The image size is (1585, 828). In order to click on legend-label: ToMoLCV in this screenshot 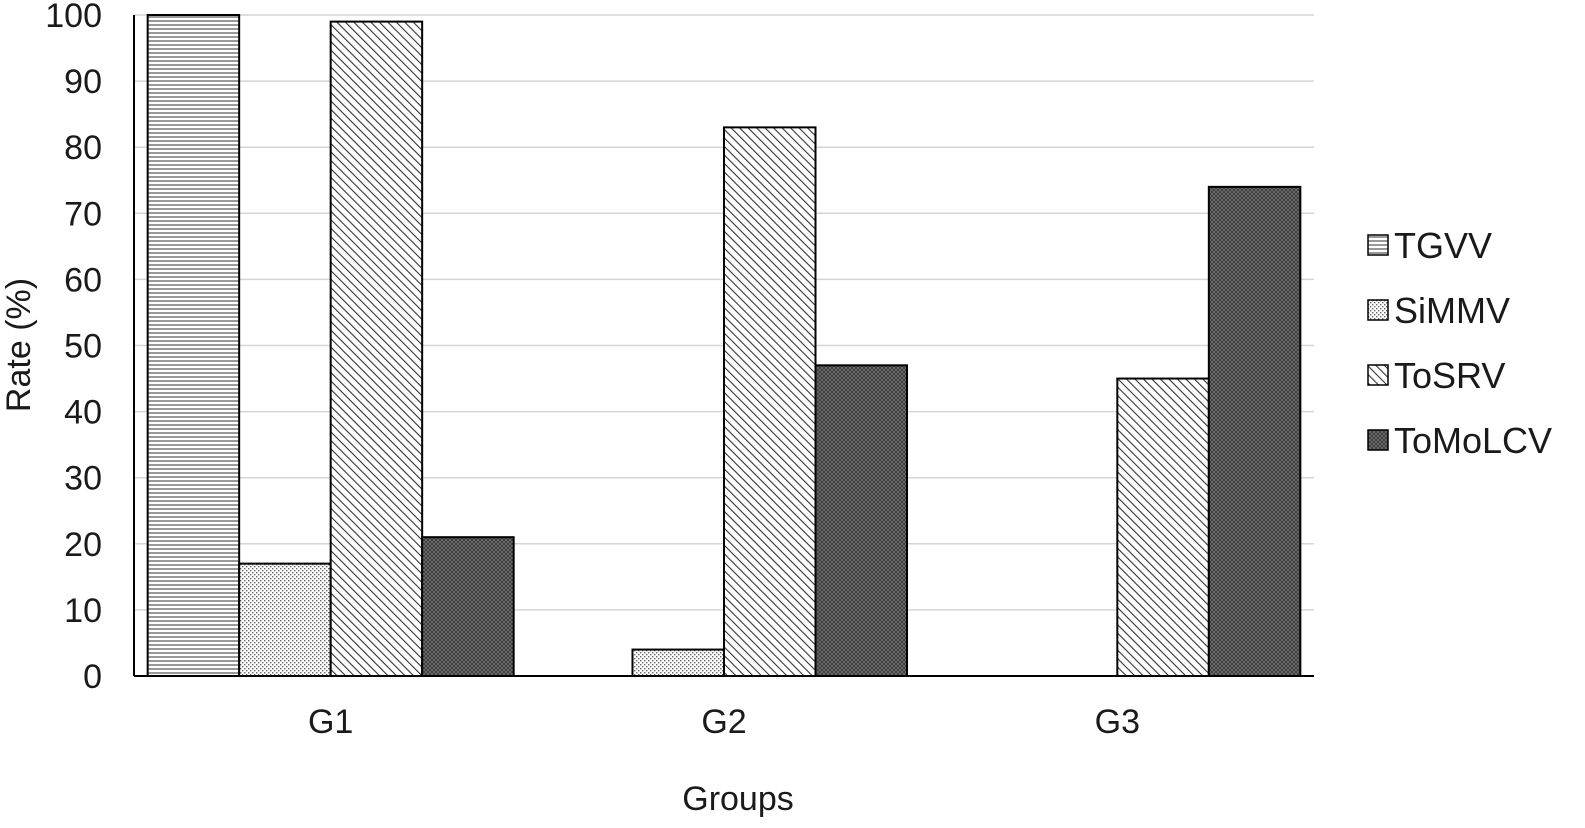, I will do `click(1473, 440)`.